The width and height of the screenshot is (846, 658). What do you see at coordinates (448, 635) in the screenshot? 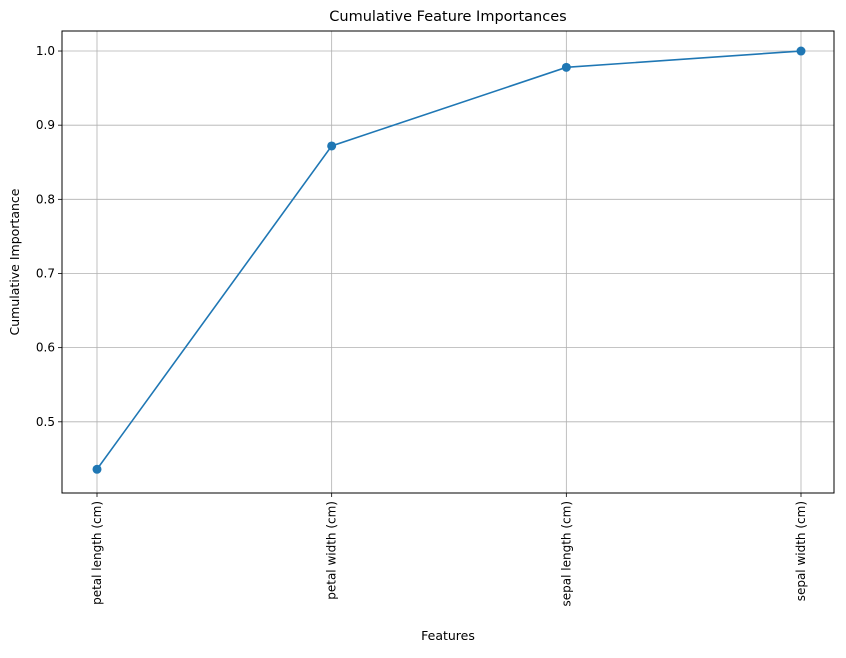
I see `x-axis-label: Features` at bounding box center [448, 635].